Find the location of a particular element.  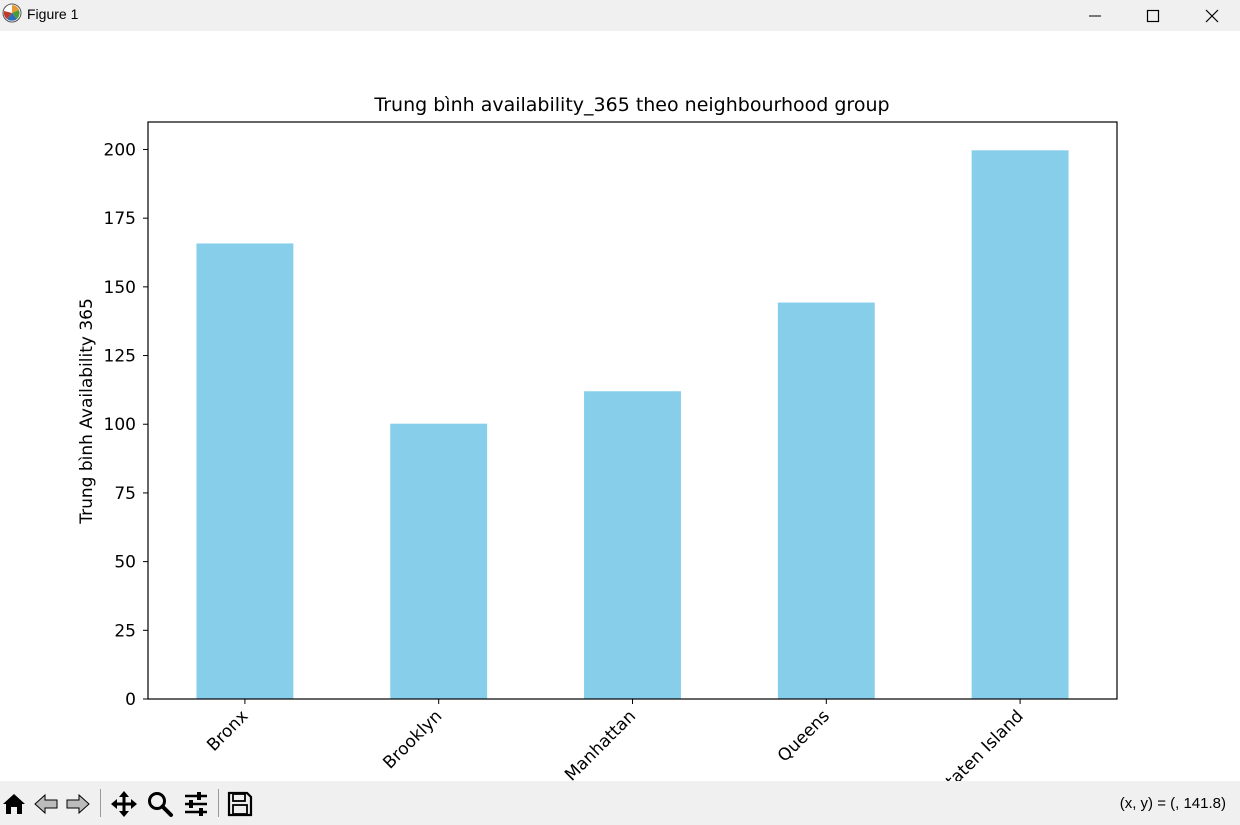

bar-brooklyn is located at coordinates (439, 561).